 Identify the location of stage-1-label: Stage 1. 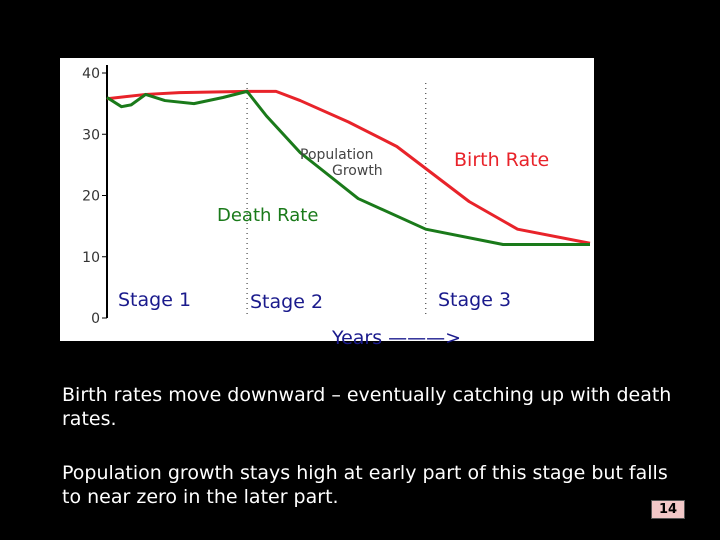
(154, 300).